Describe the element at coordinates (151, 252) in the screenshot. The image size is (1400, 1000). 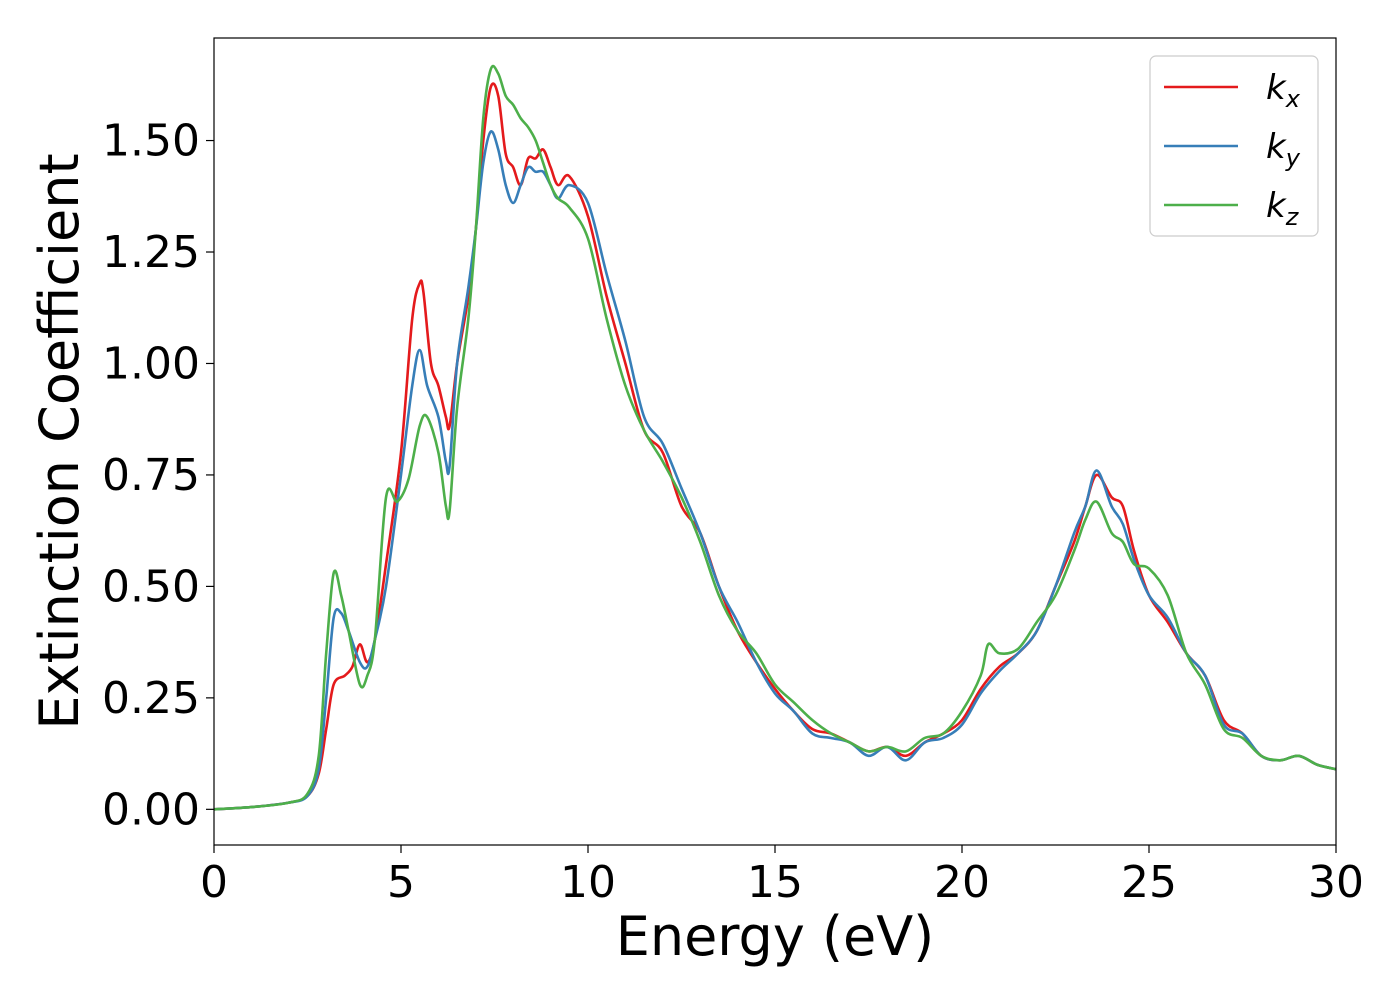
I see `y-tick-label: 1.25` at that location.